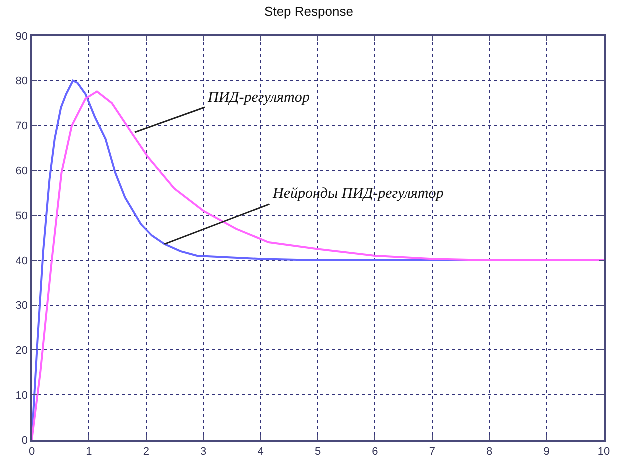 The height and width of the screenshot is (462, 618). Describe the element at coordinates (375, 452) in the screenshot. I see `x-tick-label: 6` at that location.